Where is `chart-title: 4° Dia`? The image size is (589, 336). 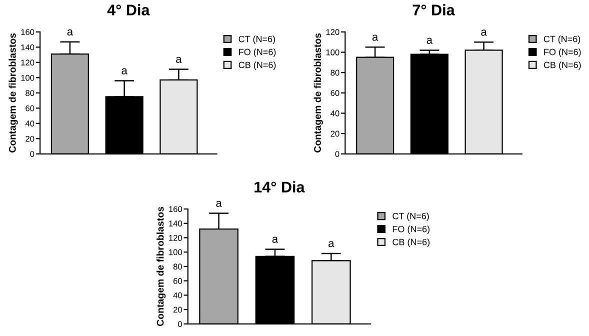
chart-title: 4° Dia is located at coordinates (128, 10).